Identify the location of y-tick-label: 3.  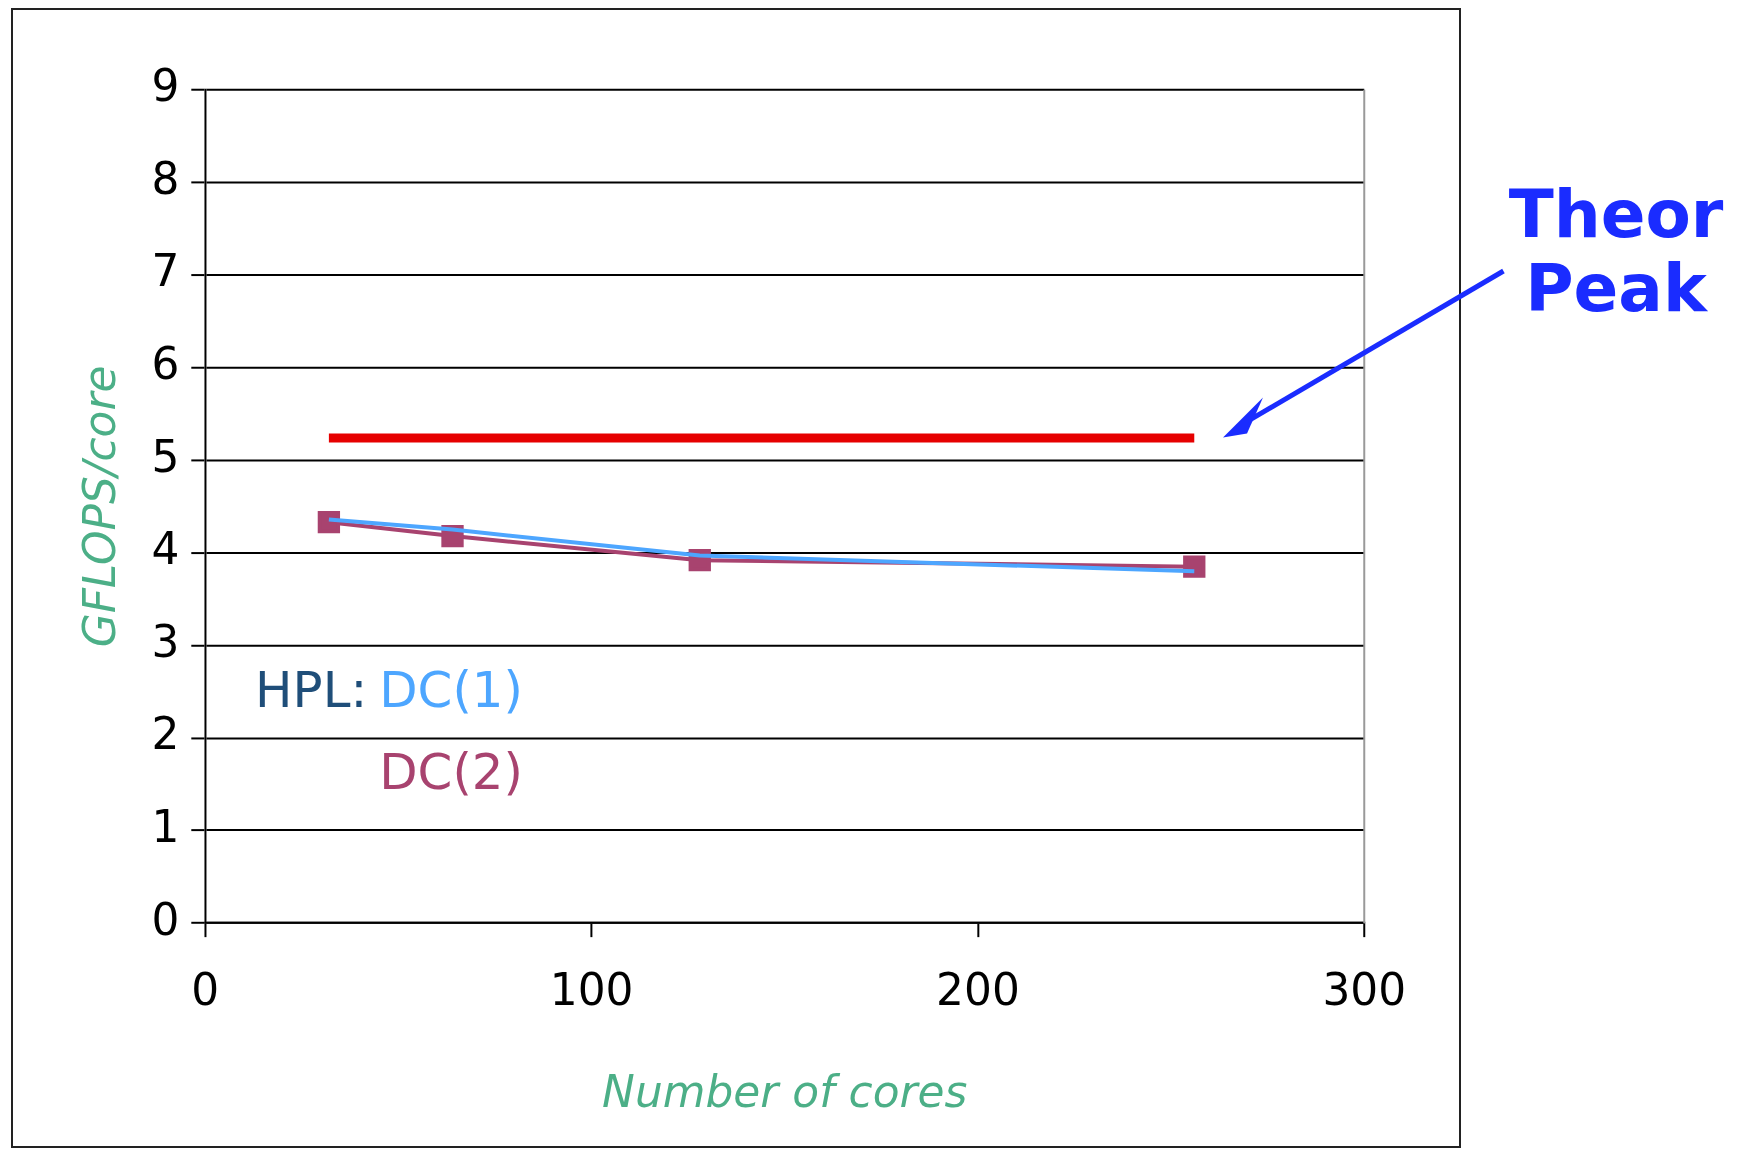
(165, 641).